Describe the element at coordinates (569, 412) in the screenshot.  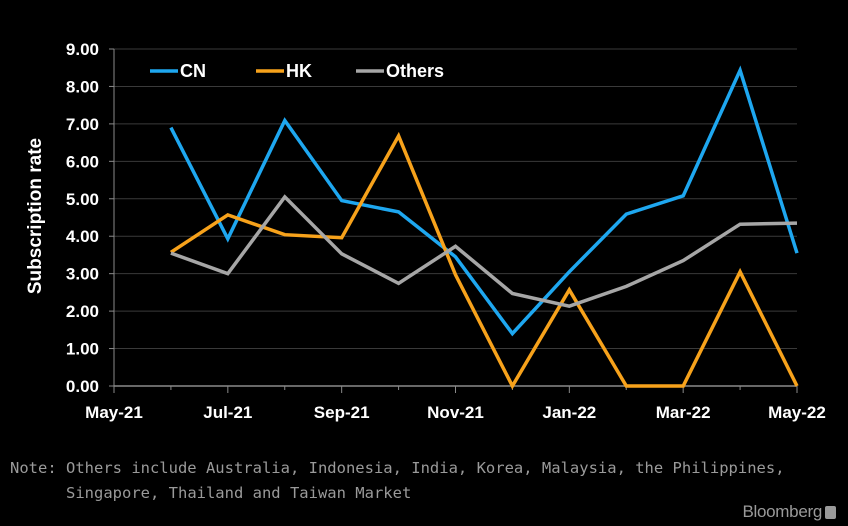
I see `x-tick-label: Jan-22` at that location.